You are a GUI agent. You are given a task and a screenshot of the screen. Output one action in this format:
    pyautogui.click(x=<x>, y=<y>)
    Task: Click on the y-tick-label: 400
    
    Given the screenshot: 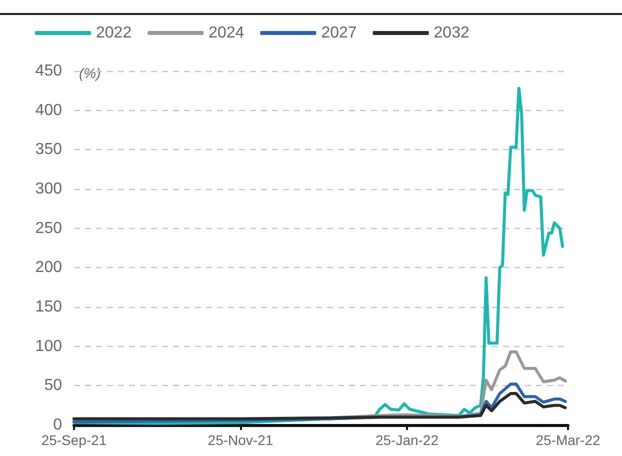 What is the action you would take?
    pyautogui.click(x=48, y=110)
    